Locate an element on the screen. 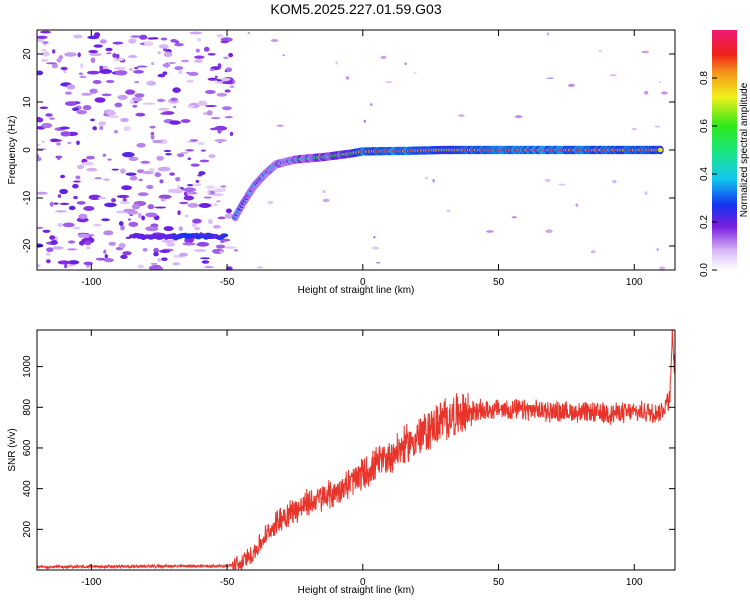  colorbar-ticks: 0.0 0.2 0.4 0.6 0.8 is located at coordinates (708, 174).